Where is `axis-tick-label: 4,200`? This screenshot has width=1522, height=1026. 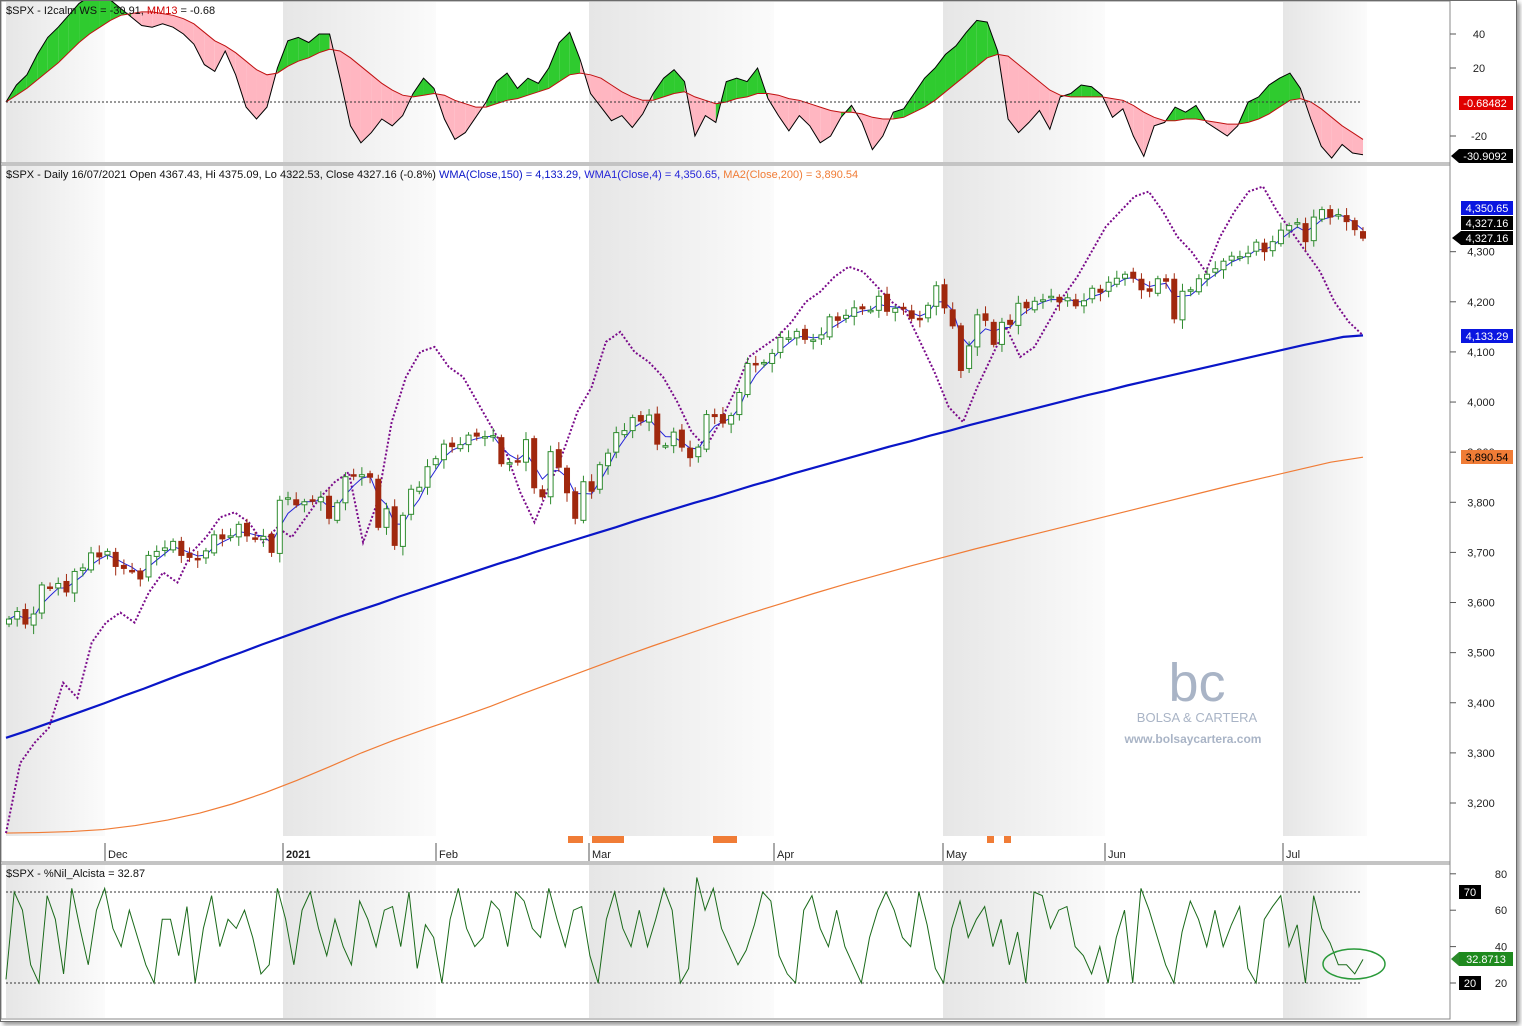 axis-tick-label: 4,200 is located at coordinates (1481, 303).